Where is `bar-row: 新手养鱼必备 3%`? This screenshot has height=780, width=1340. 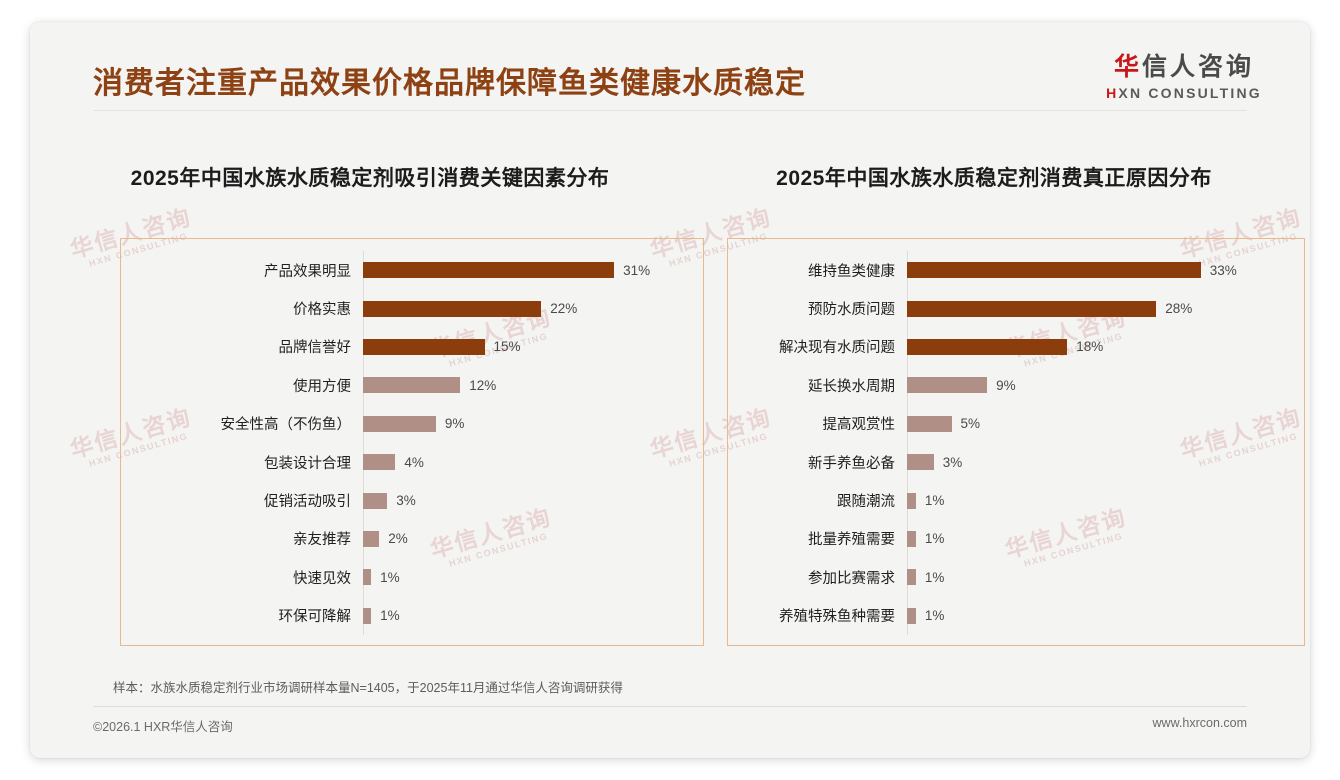
bar-row: 新手养鱼必备 3% is located at coordinates (1016, 462).